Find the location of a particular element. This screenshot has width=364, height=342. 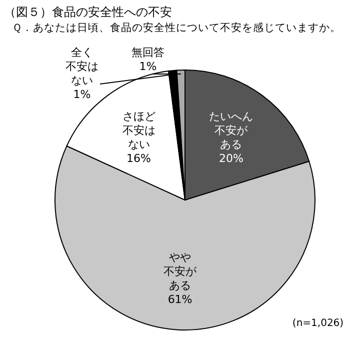

slice-label: さほど不安はない is located at coordinates (139, 131).